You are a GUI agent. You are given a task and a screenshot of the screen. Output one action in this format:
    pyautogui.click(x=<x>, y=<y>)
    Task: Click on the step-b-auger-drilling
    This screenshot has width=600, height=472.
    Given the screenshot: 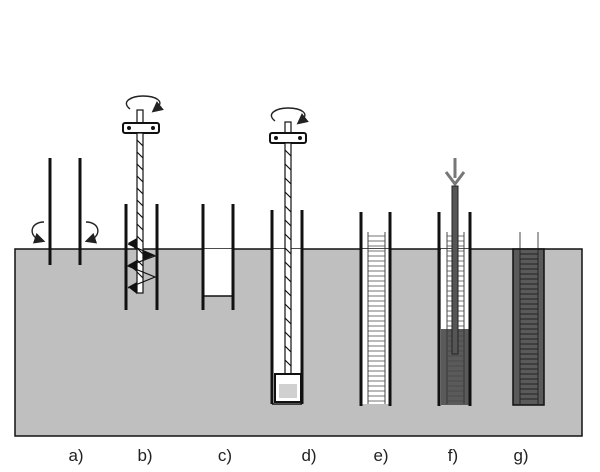 What is the action you would take?
    pyautogui.click(x=143, y=202)
    